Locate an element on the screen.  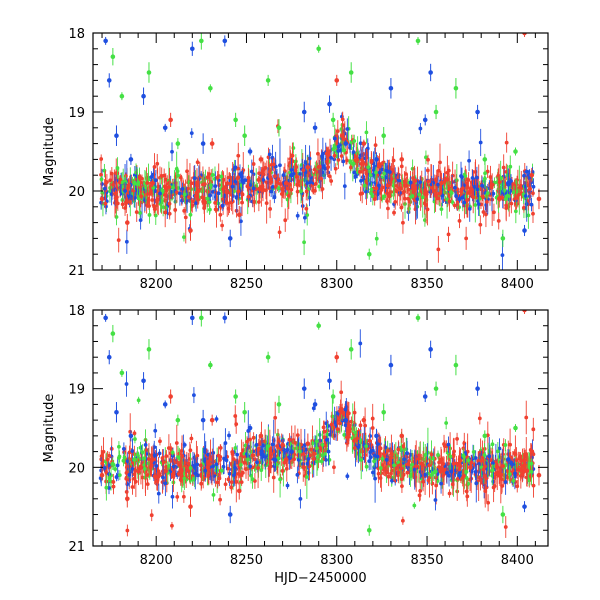
x-tick-label: 8350 is located at coordinates (426, 560).